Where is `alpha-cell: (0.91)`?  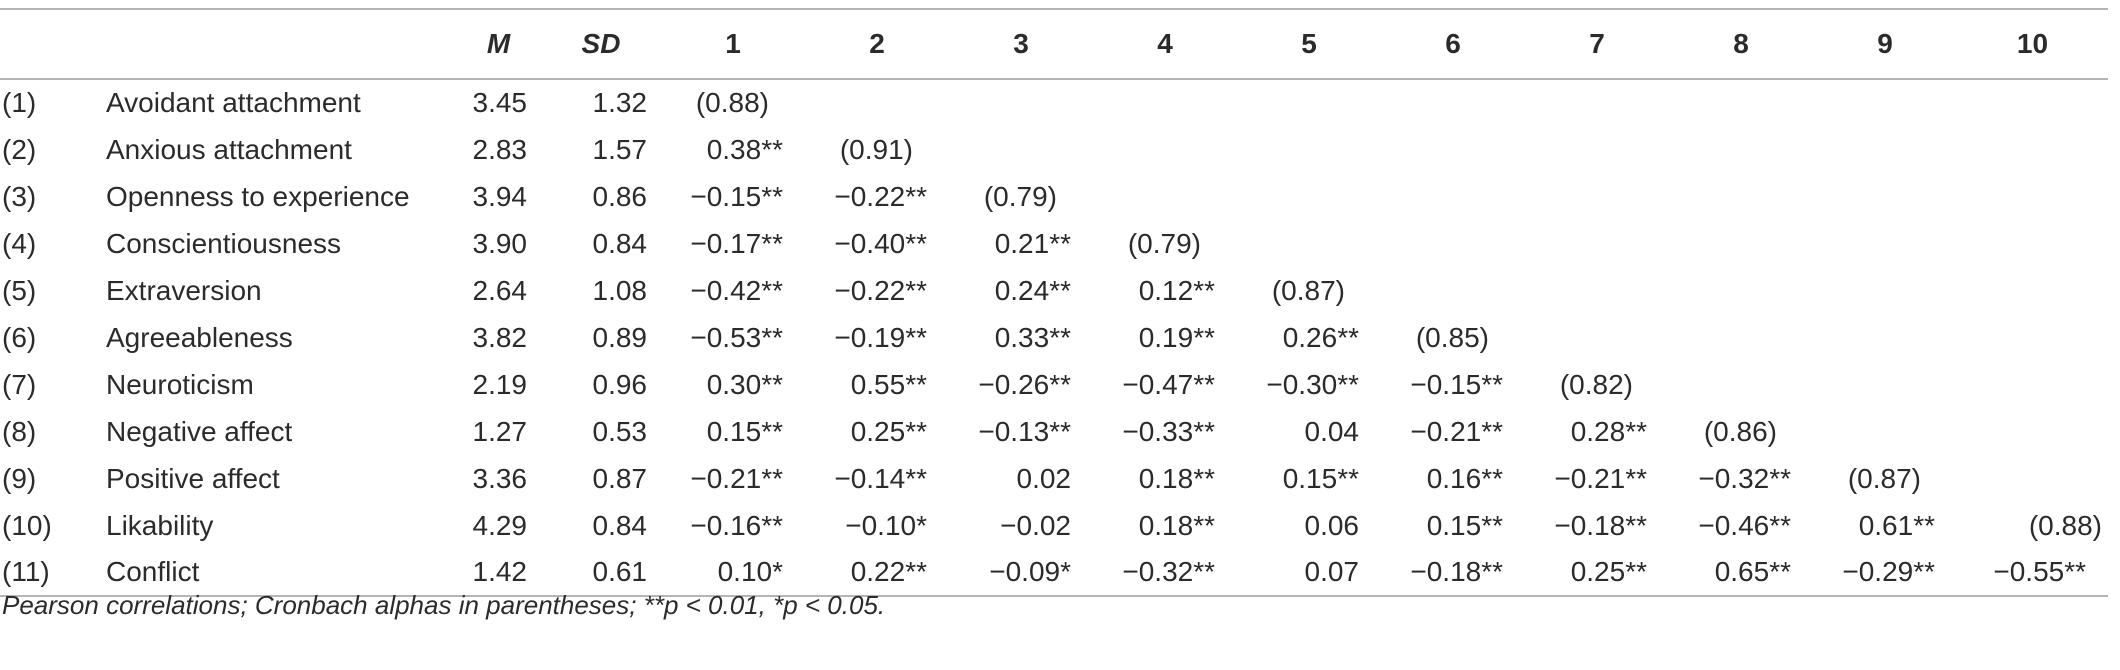 alpha-cell: (0.91) is located at coordinates (876, 149).